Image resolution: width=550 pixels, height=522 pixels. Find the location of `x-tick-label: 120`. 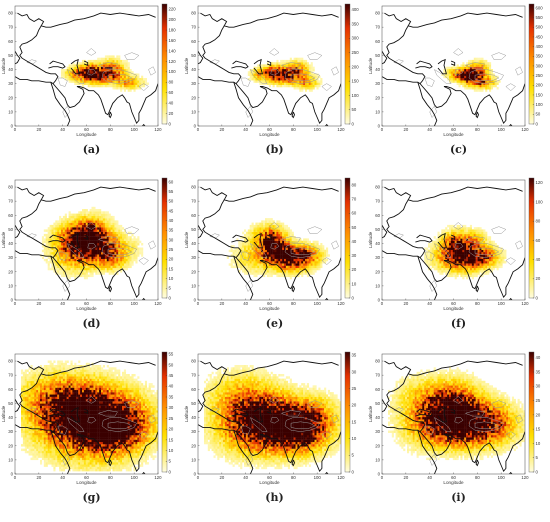

x-tick-label: 120 is located at coordinates (158, 129).